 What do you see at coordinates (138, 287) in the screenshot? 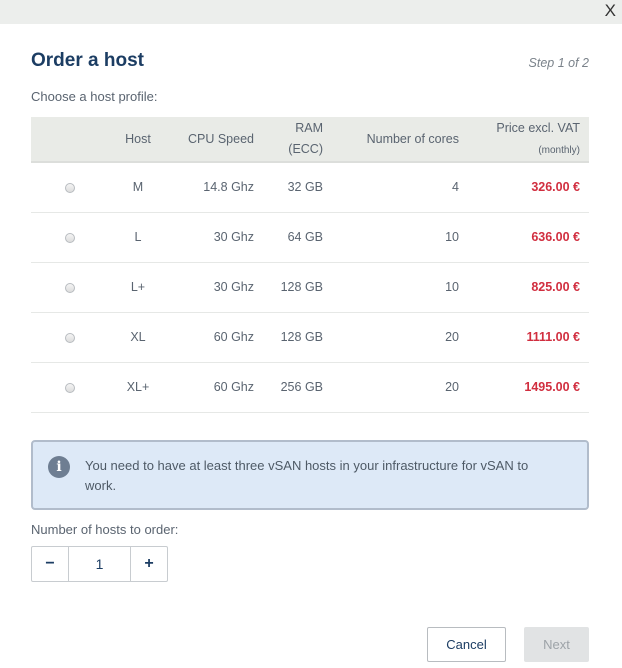
I see `cell-host: L+` at bounding box center [138, 287].